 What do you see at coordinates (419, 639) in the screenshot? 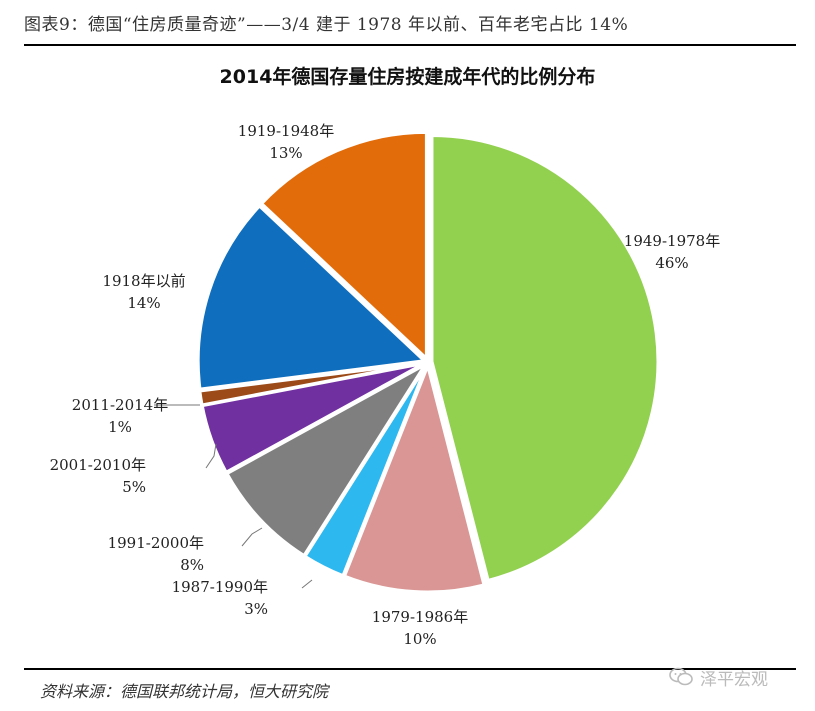
I see `slice-percent-1979-1986: 10%` at bounding box center [419, 639].